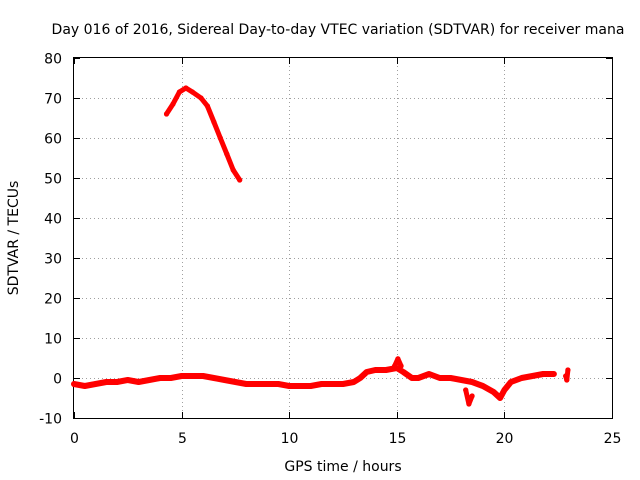 This screenshot has height=480, width=640. What do you see at coordinates (613, 439) in the screenshot?
I see `x-tick-label: 25` at bounding box center [613, 439].